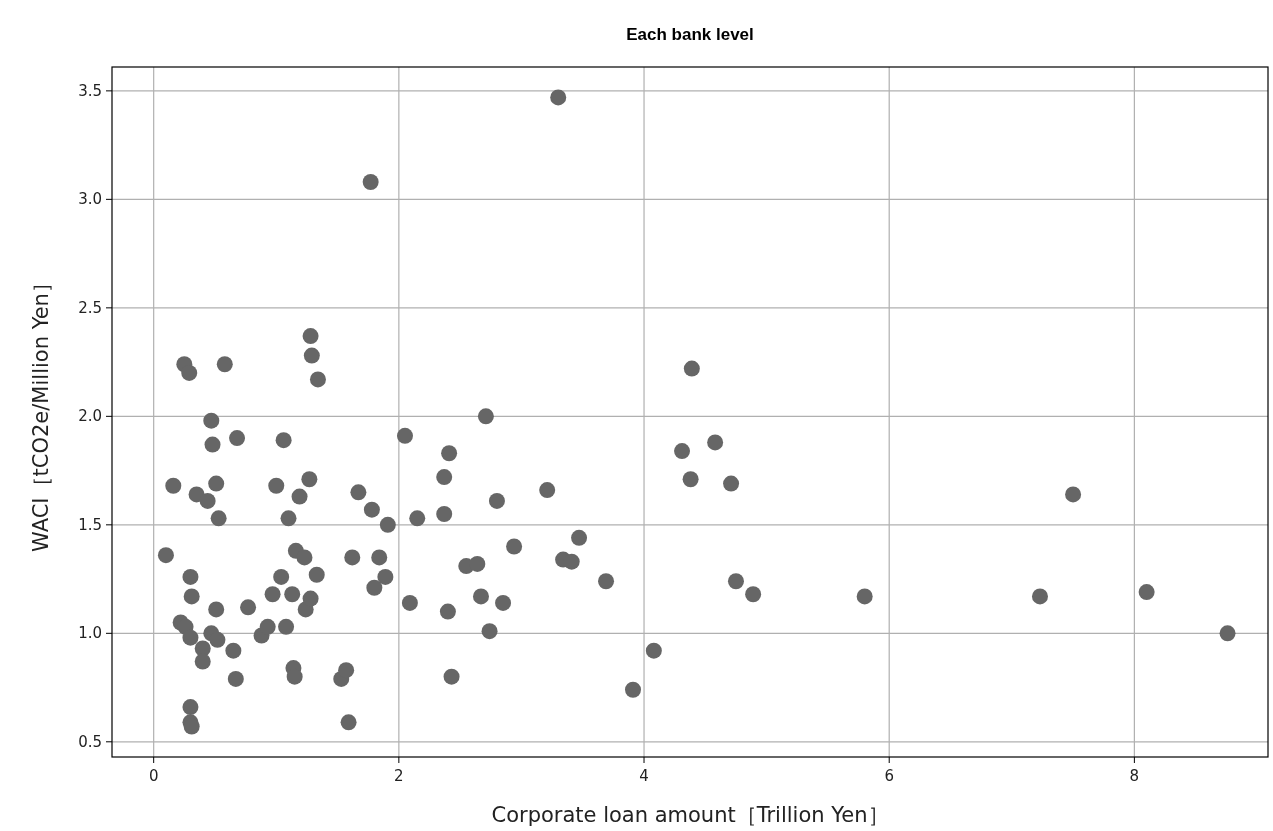 The image size is (1273, 831). What do you see at coordinates (690, 815) in the screenshot?
I see `x-axis-title: Corporate loan amount［Trillion Yen］` at bounding box center [690, 815].